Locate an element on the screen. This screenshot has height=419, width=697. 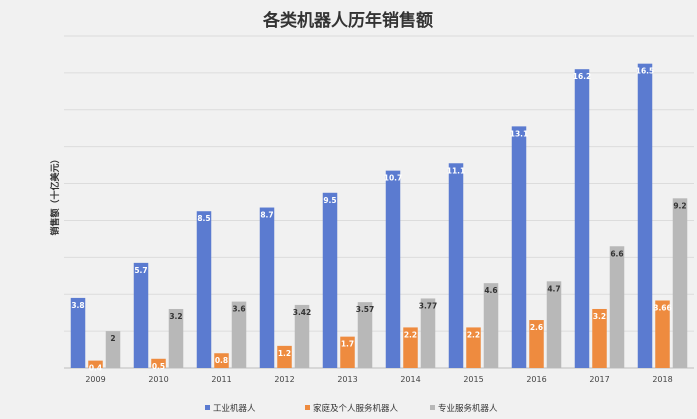
x-tick-labels: 2009 2010 2011 2012 2013 2014 2015 2016 2017 2018 is located at coordinates (378, 379).